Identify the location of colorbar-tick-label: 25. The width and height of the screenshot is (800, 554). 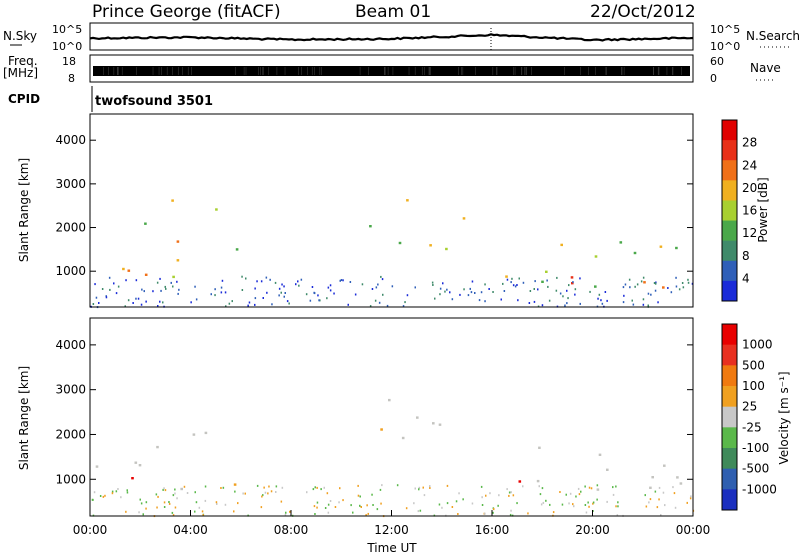
(749, 407).